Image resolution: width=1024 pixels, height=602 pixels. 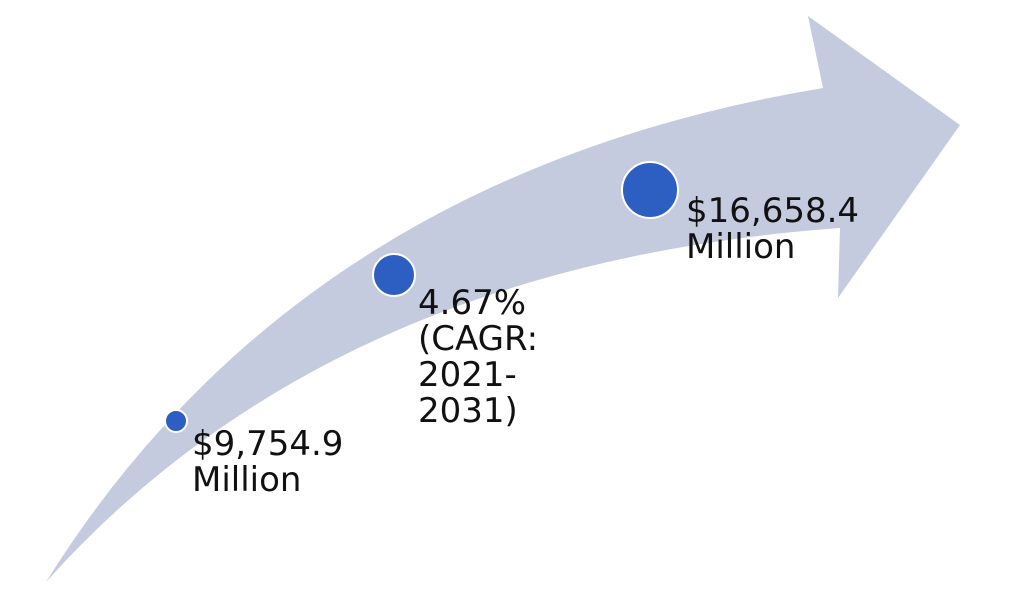 What do you see at coordinates (176, 421) in the screenshot?
I see `start-marker` at bounding box center [176, 421].